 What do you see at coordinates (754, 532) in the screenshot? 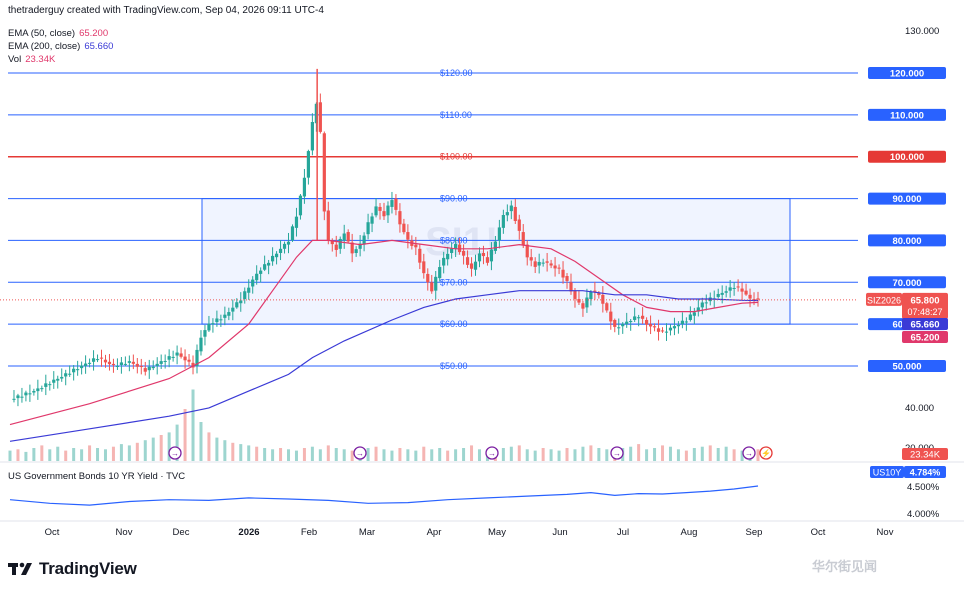
I see `x-tick-Sep: Sep` at bounding box center [754, 532].